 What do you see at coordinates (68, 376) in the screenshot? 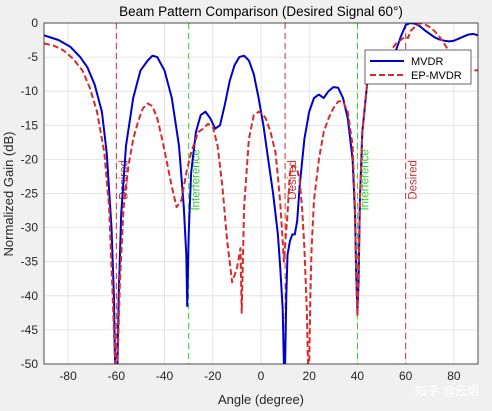
I see `x-tick-label-0: -80` at bounding box center [68, 376].